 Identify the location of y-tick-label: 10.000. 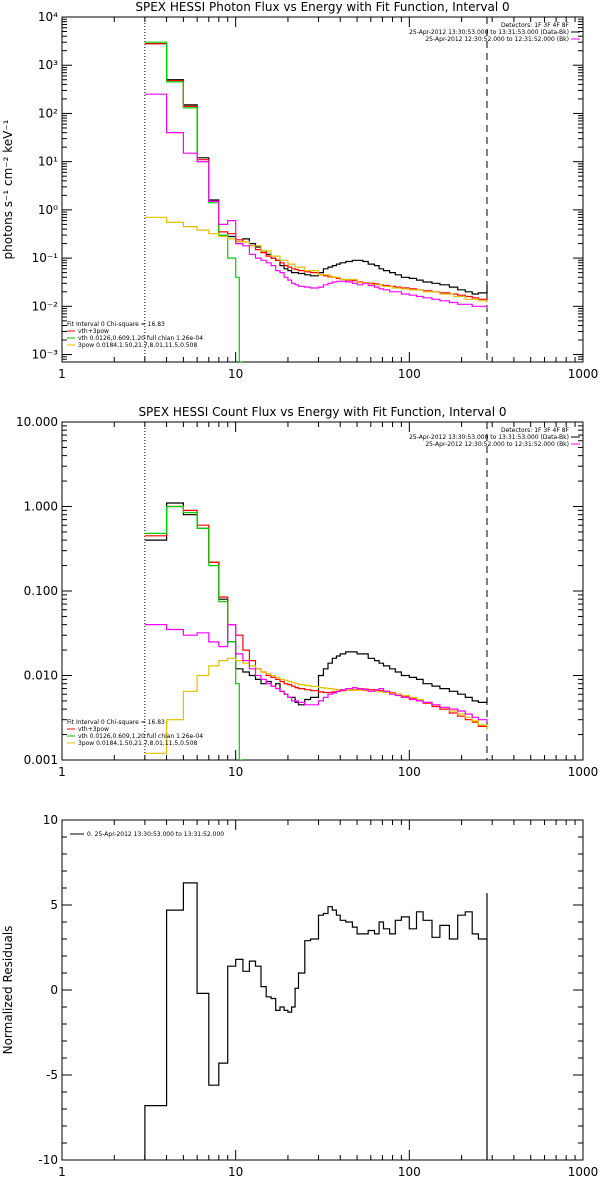
(37, 422).